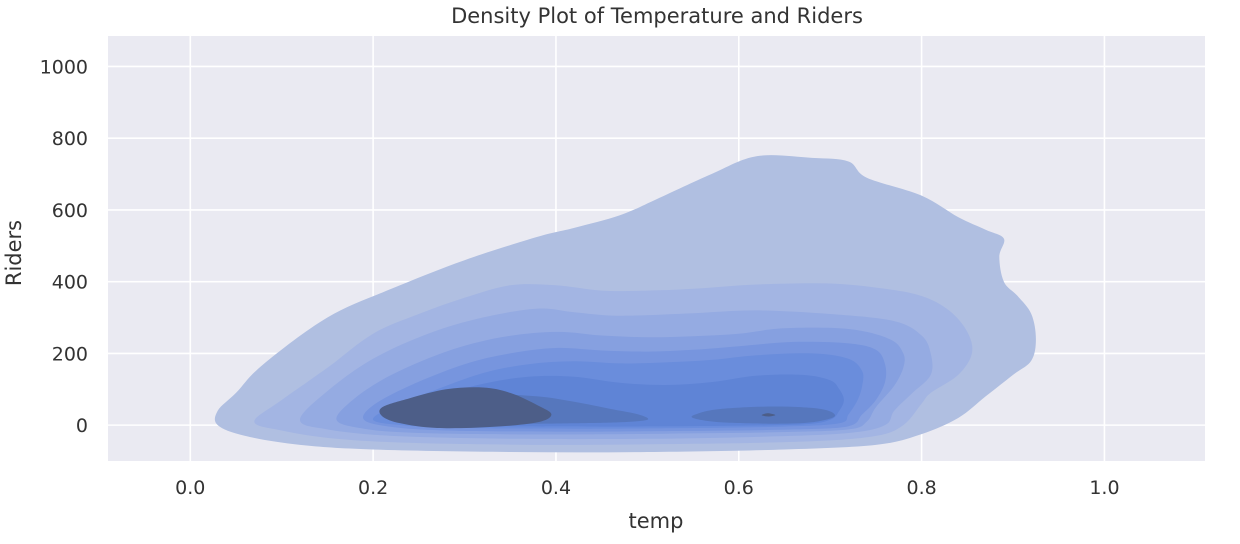  I want to click on y-tick-label: 400, so click(70, 283).